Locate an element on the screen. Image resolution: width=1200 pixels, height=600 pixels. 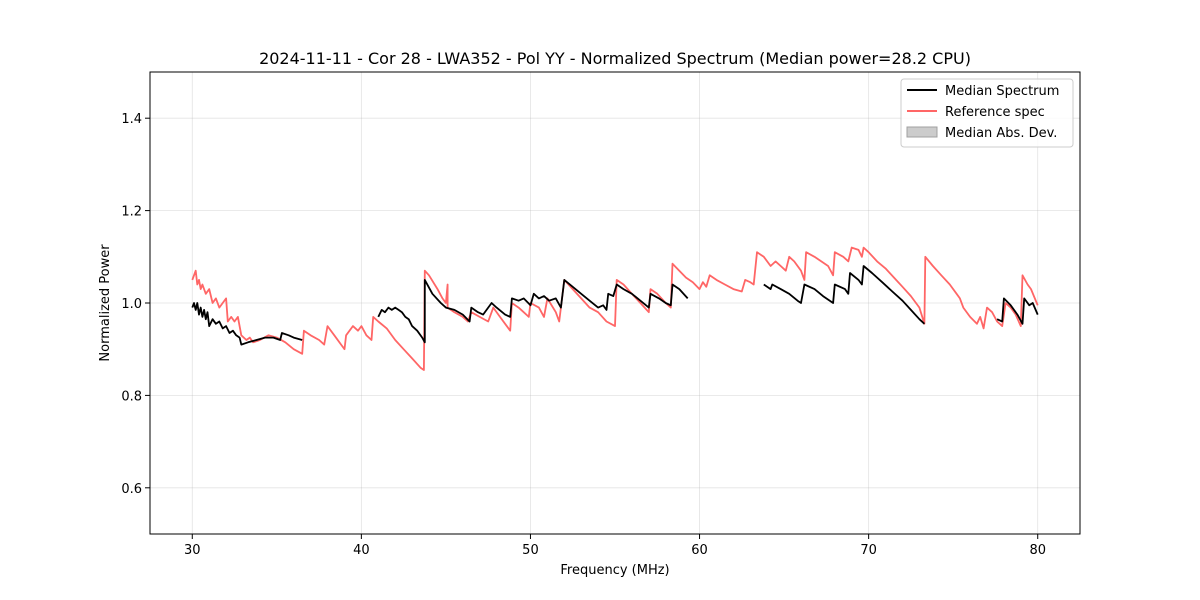
x-tick-label: 30 is located at coordinates (192, 550).